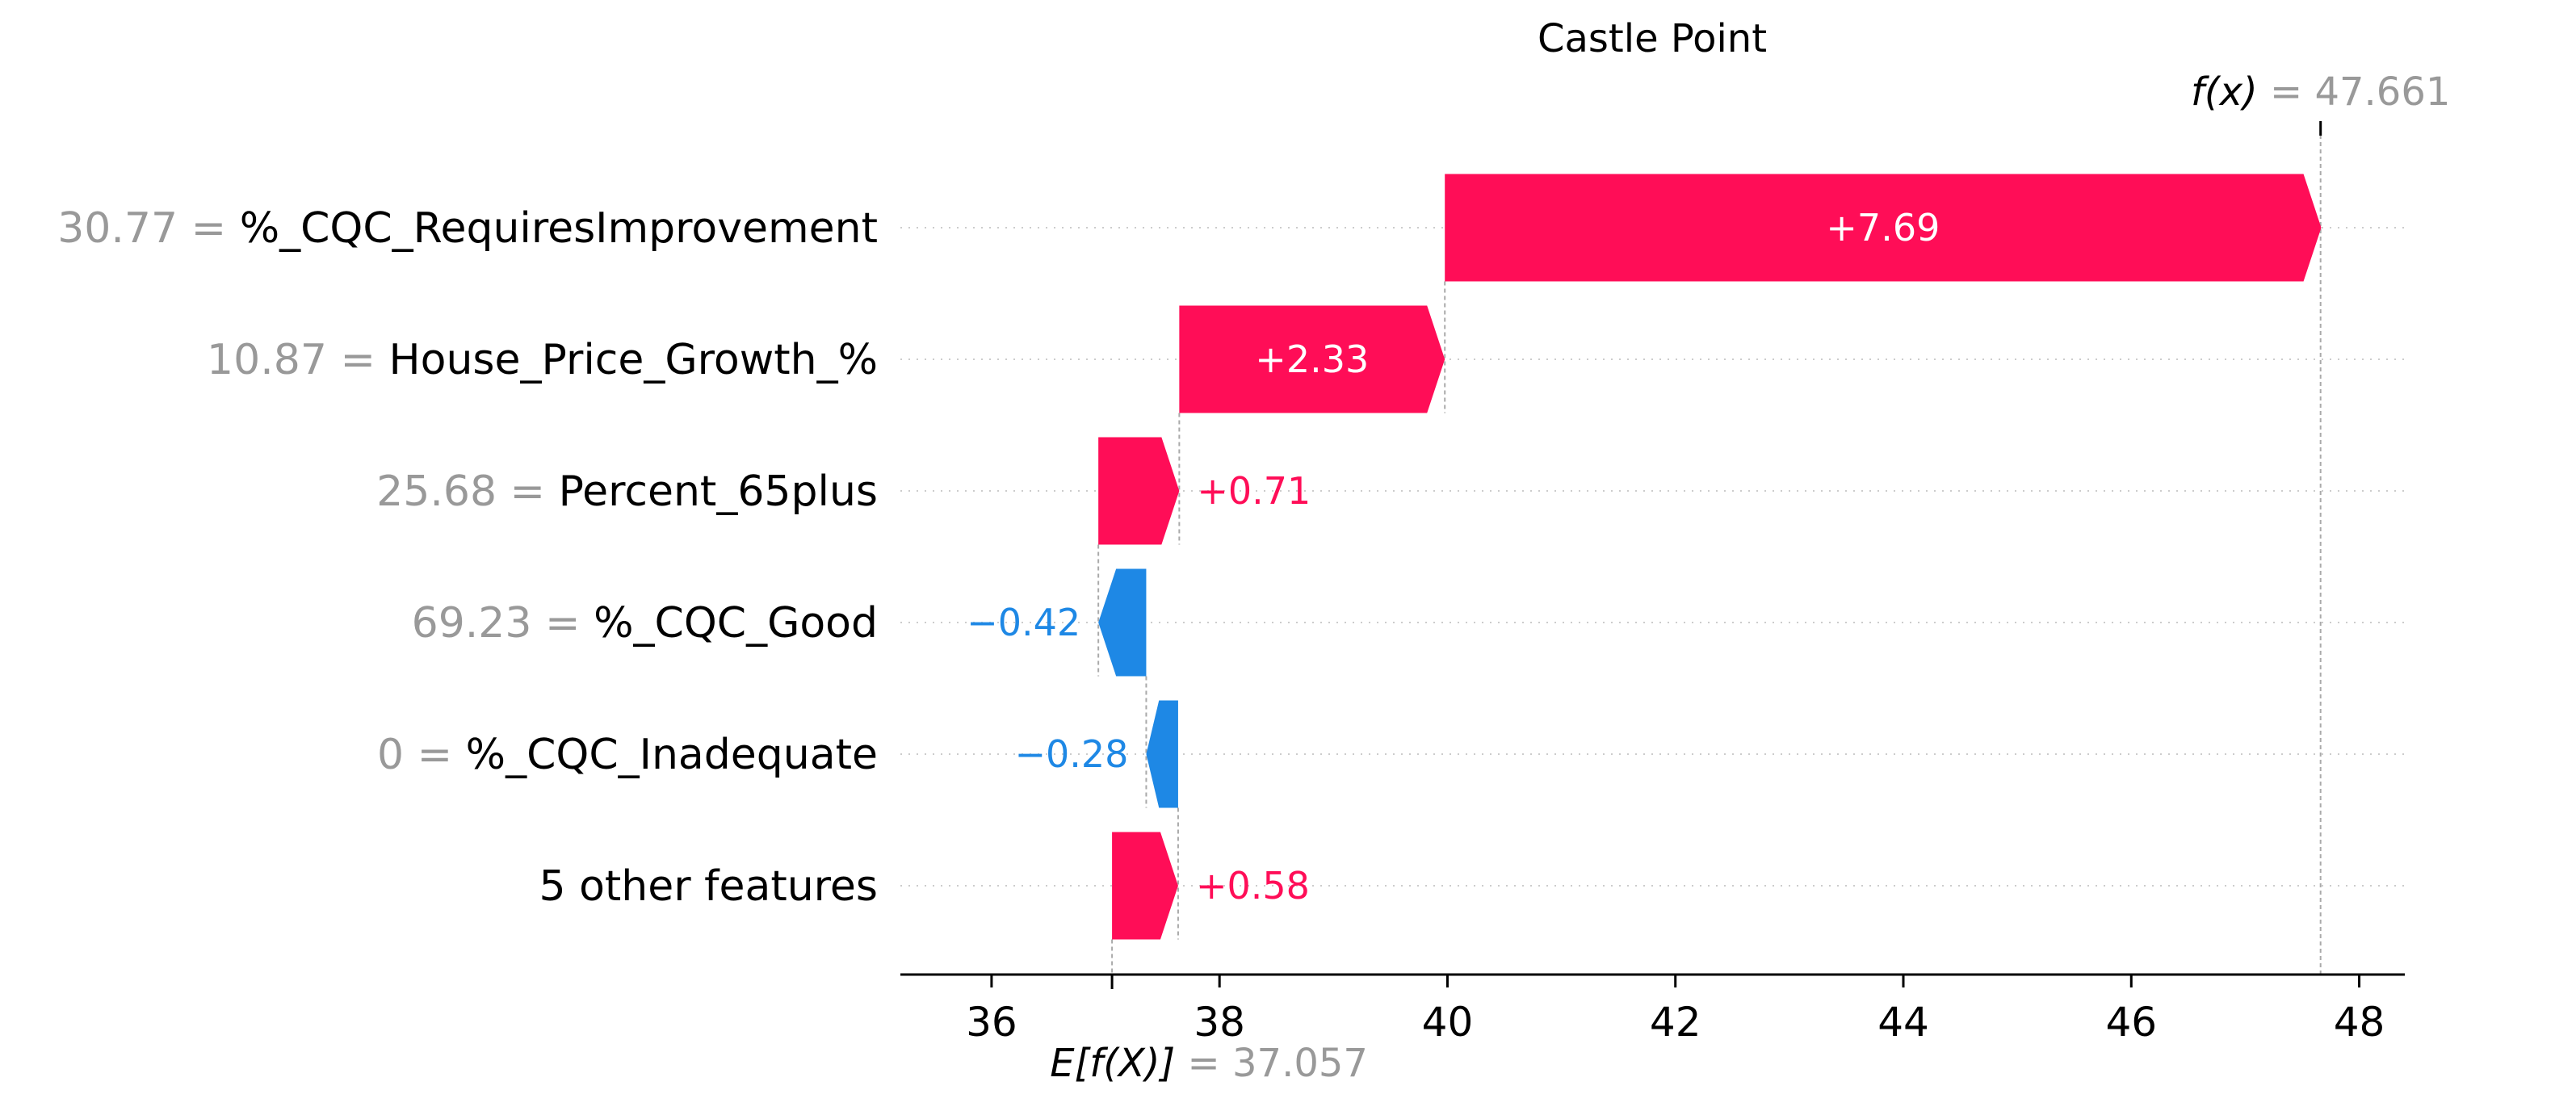 This screenshot has height=1111, width=2576. I want to click on x-tick-label: 42, so click(1676, 1022).